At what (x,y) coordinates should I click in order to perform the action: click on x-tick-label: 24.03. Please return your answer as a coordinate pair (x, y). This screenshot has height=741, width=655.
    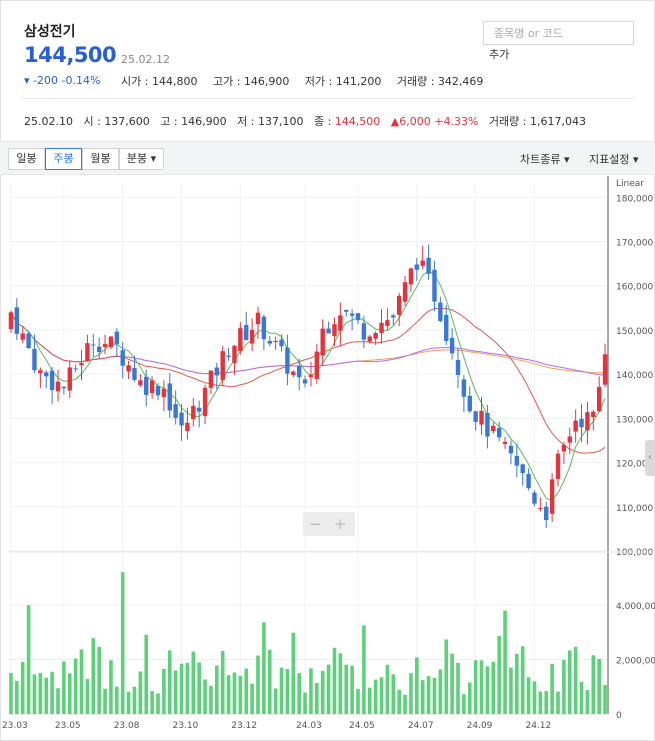
    Looking at the image, I should click on (309, 726).